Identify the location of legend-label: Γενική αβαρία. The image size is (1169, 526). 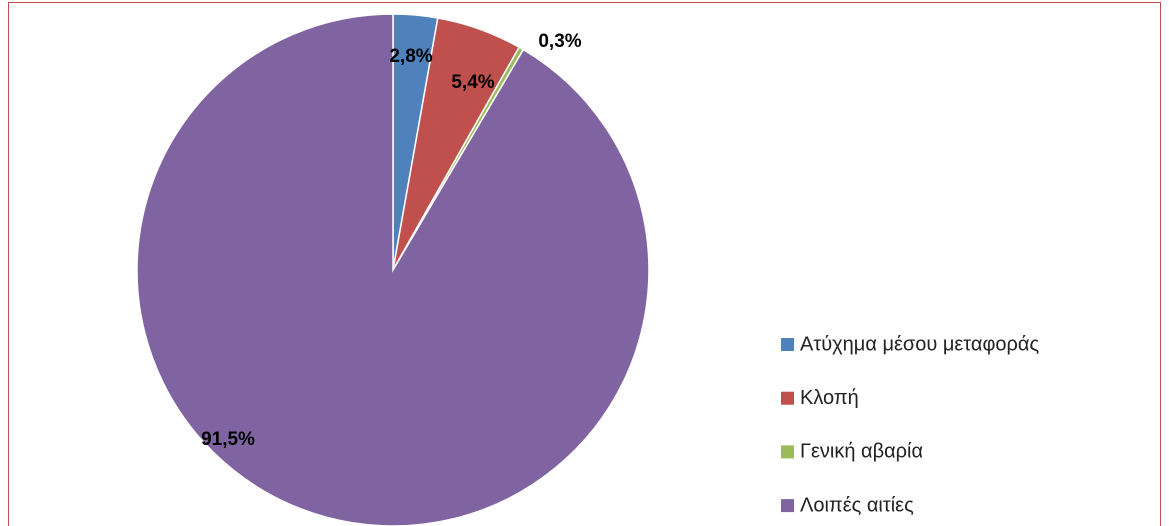
(861, 452).